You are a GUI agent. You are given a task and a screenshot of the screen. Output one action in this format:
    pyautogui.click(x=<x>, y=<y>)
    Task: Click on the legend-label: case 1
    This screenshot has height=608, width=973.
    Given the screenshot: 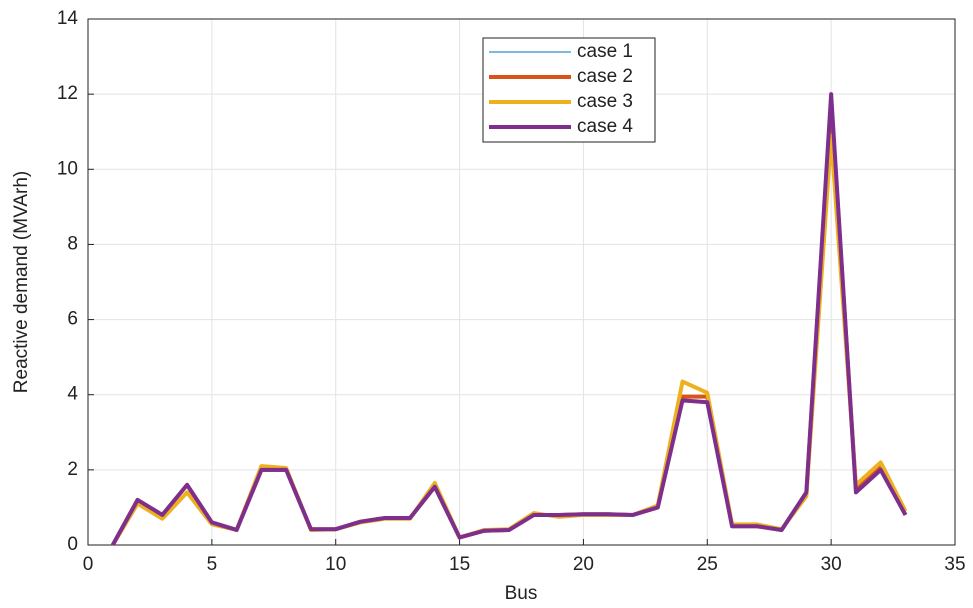 What is the action you would take?
    pyautogui.click(x=605, y=51)
    